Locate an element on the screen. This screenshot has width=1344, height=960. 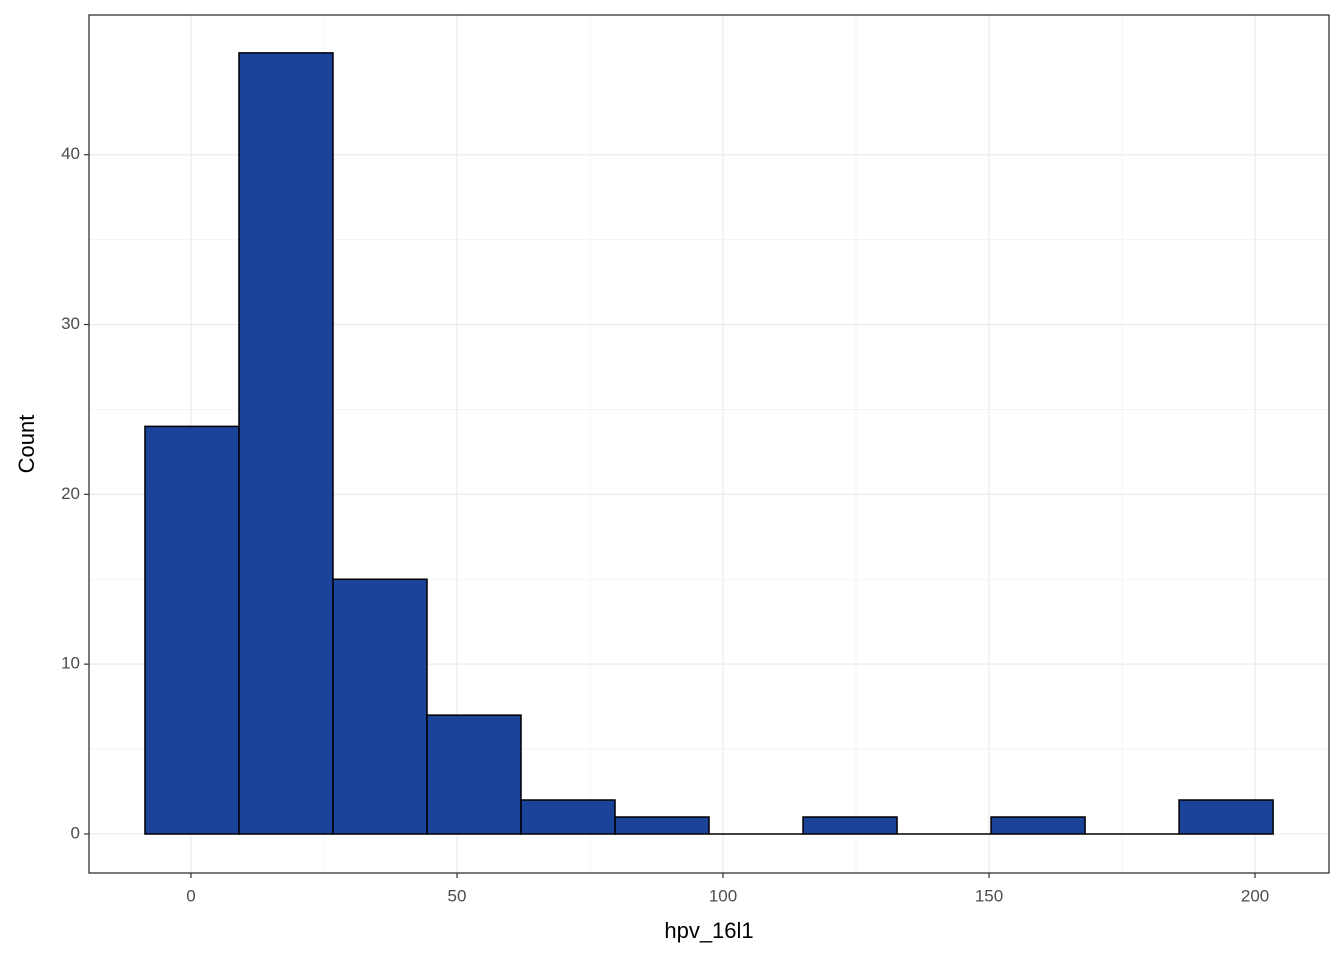
x-tick-label: 50 is located at coordinates (457, 895).